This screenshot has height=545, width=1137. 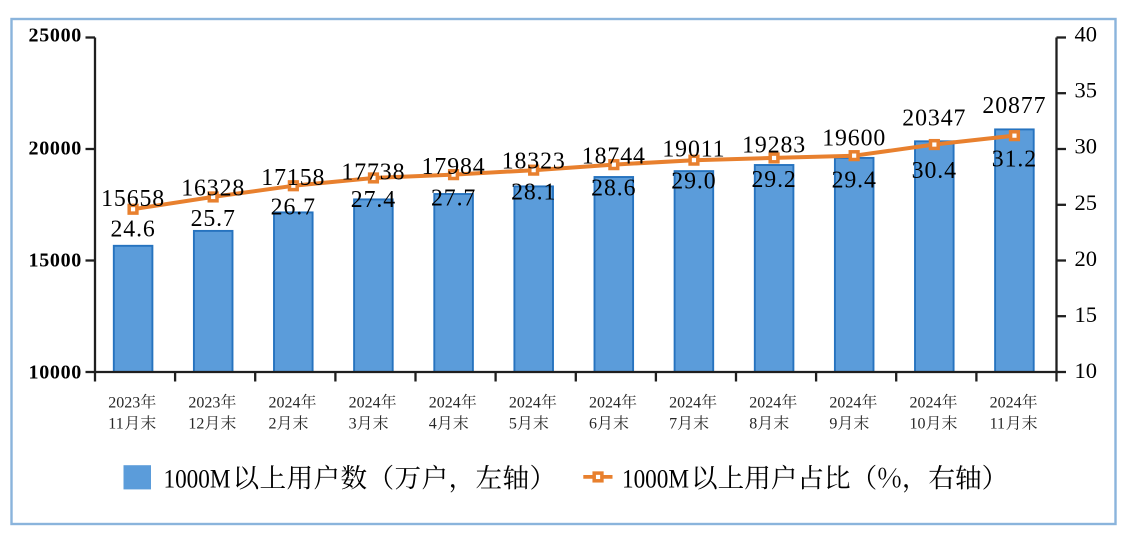 I want to click on svg-text: 8, so click(x=753, y=424).